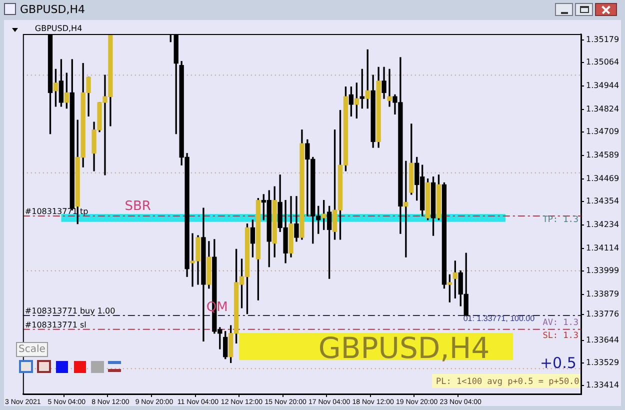 The height and width of the screenshot is (410, 625). Describe the element at coordinates (499, 318) in the screenshot. I see `annotation: 01: 1.33771, 100.00` at that location.